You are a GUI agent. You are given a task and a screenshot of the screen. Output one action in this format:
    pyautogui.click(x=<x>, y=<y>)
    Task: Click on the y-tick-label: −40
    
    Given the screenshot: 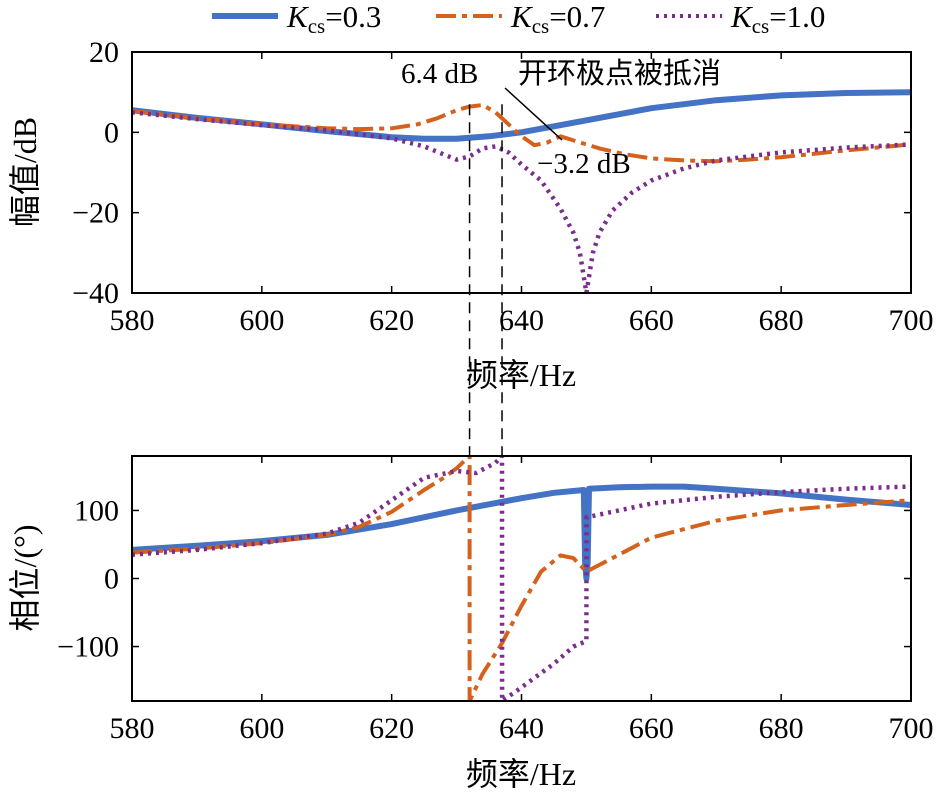 What is the action you would take?
    pyautogui.click(x=95, y=293)
    